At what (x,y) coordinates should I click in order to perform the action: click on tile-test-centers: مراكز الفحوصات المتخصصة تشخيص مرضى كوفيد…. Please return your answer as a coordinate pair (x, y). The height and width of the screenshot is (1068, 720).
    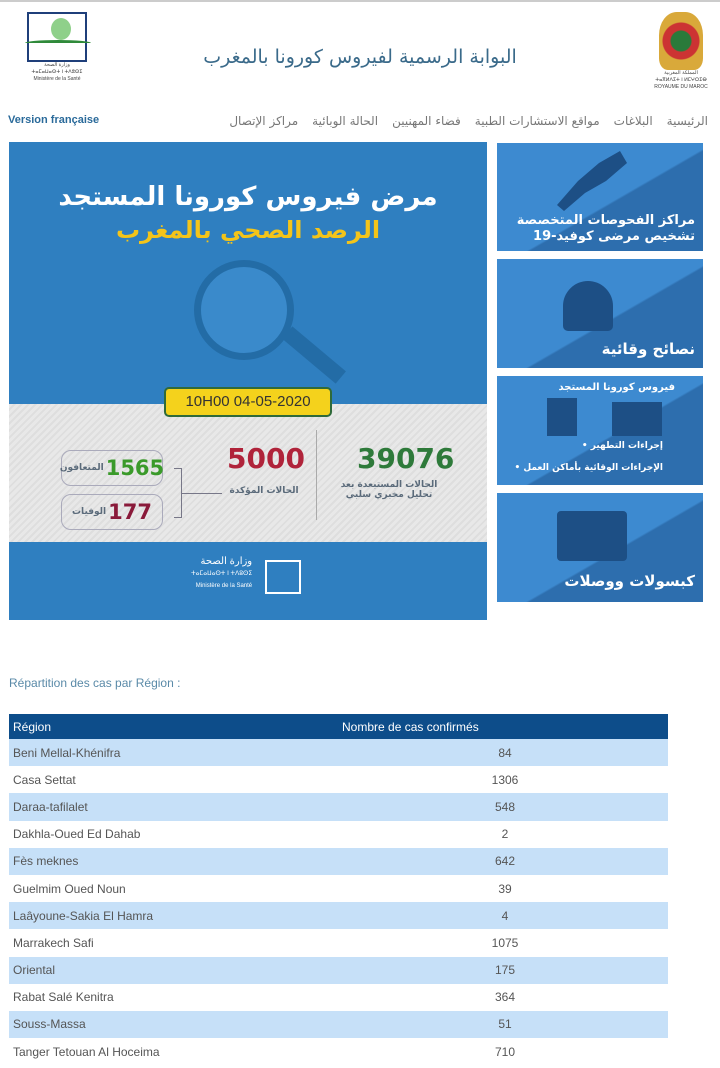
    Looking at the image, I should click on (600, 197).